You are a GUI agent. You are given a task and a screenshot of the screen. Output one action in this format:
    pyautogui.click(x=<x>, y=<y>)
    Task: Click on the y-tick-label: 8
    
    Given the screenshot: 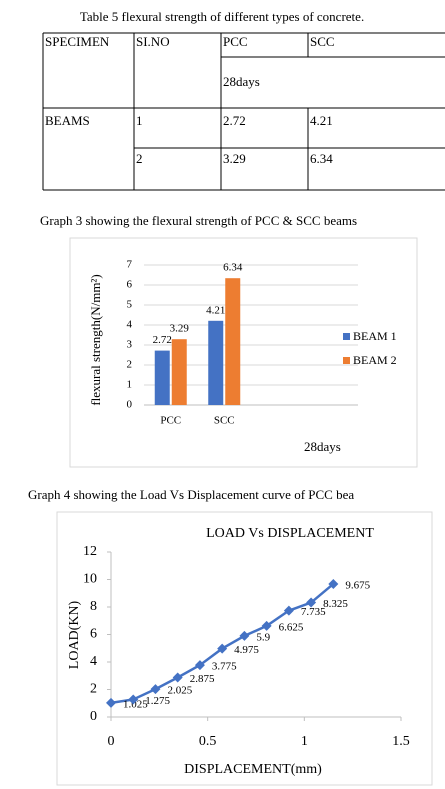 What is the action you would take?
    pyautogui.click(x=93, y=606)
    